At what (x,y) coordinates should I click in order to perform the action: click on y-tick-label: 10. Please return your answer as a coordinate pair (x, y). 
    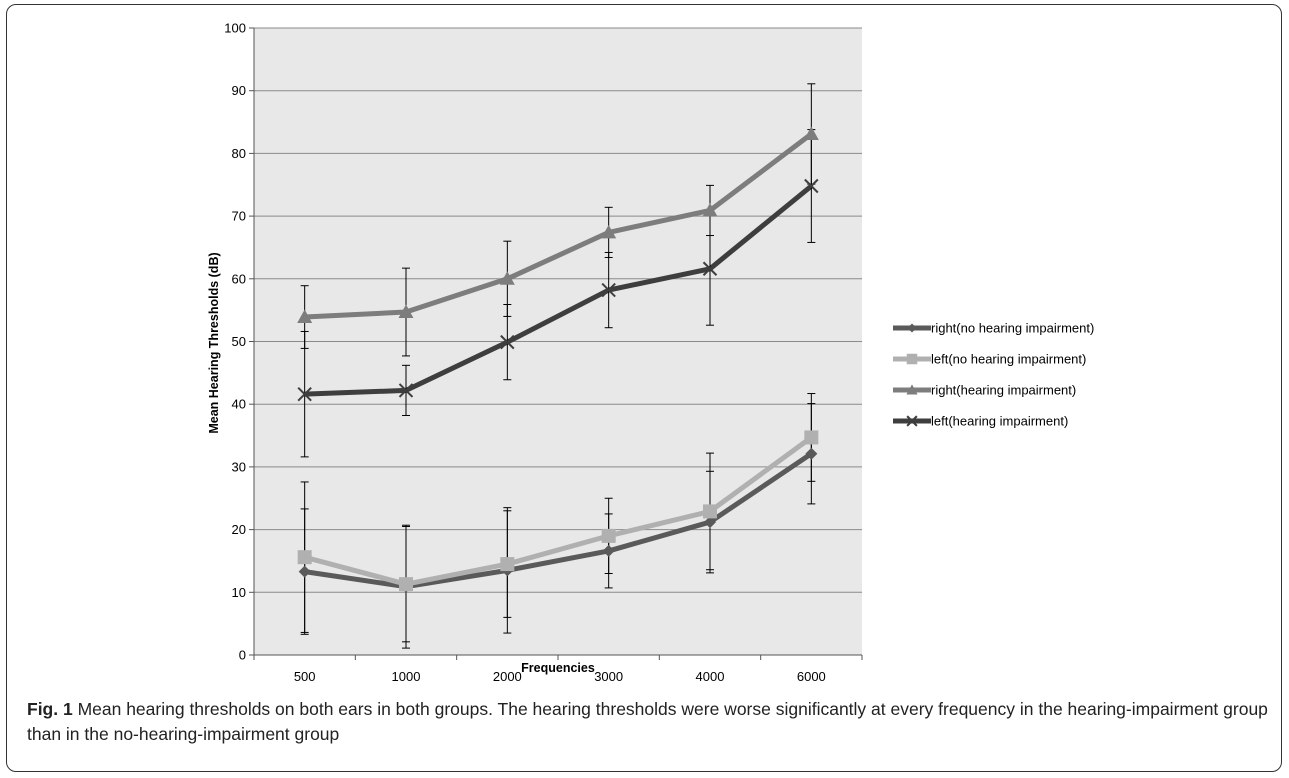
    Looking at the image, I should click on (239, 592).